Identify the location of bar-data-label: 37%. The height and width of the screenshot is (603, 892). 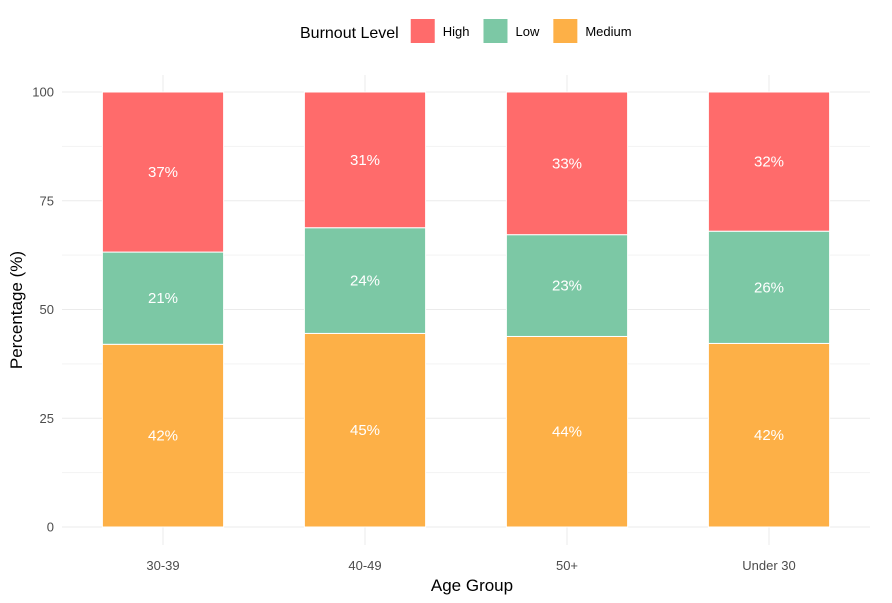
(163, 172).